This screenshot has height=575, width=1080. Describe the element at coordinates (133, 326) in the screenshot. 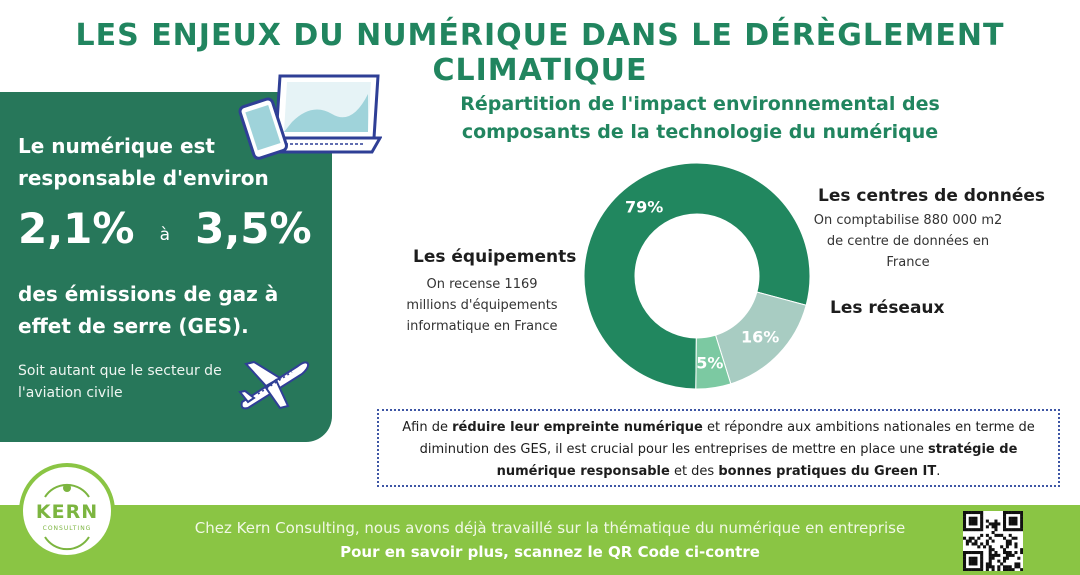

I see `stat-text-line4: effet de serre (GES).` at that location.